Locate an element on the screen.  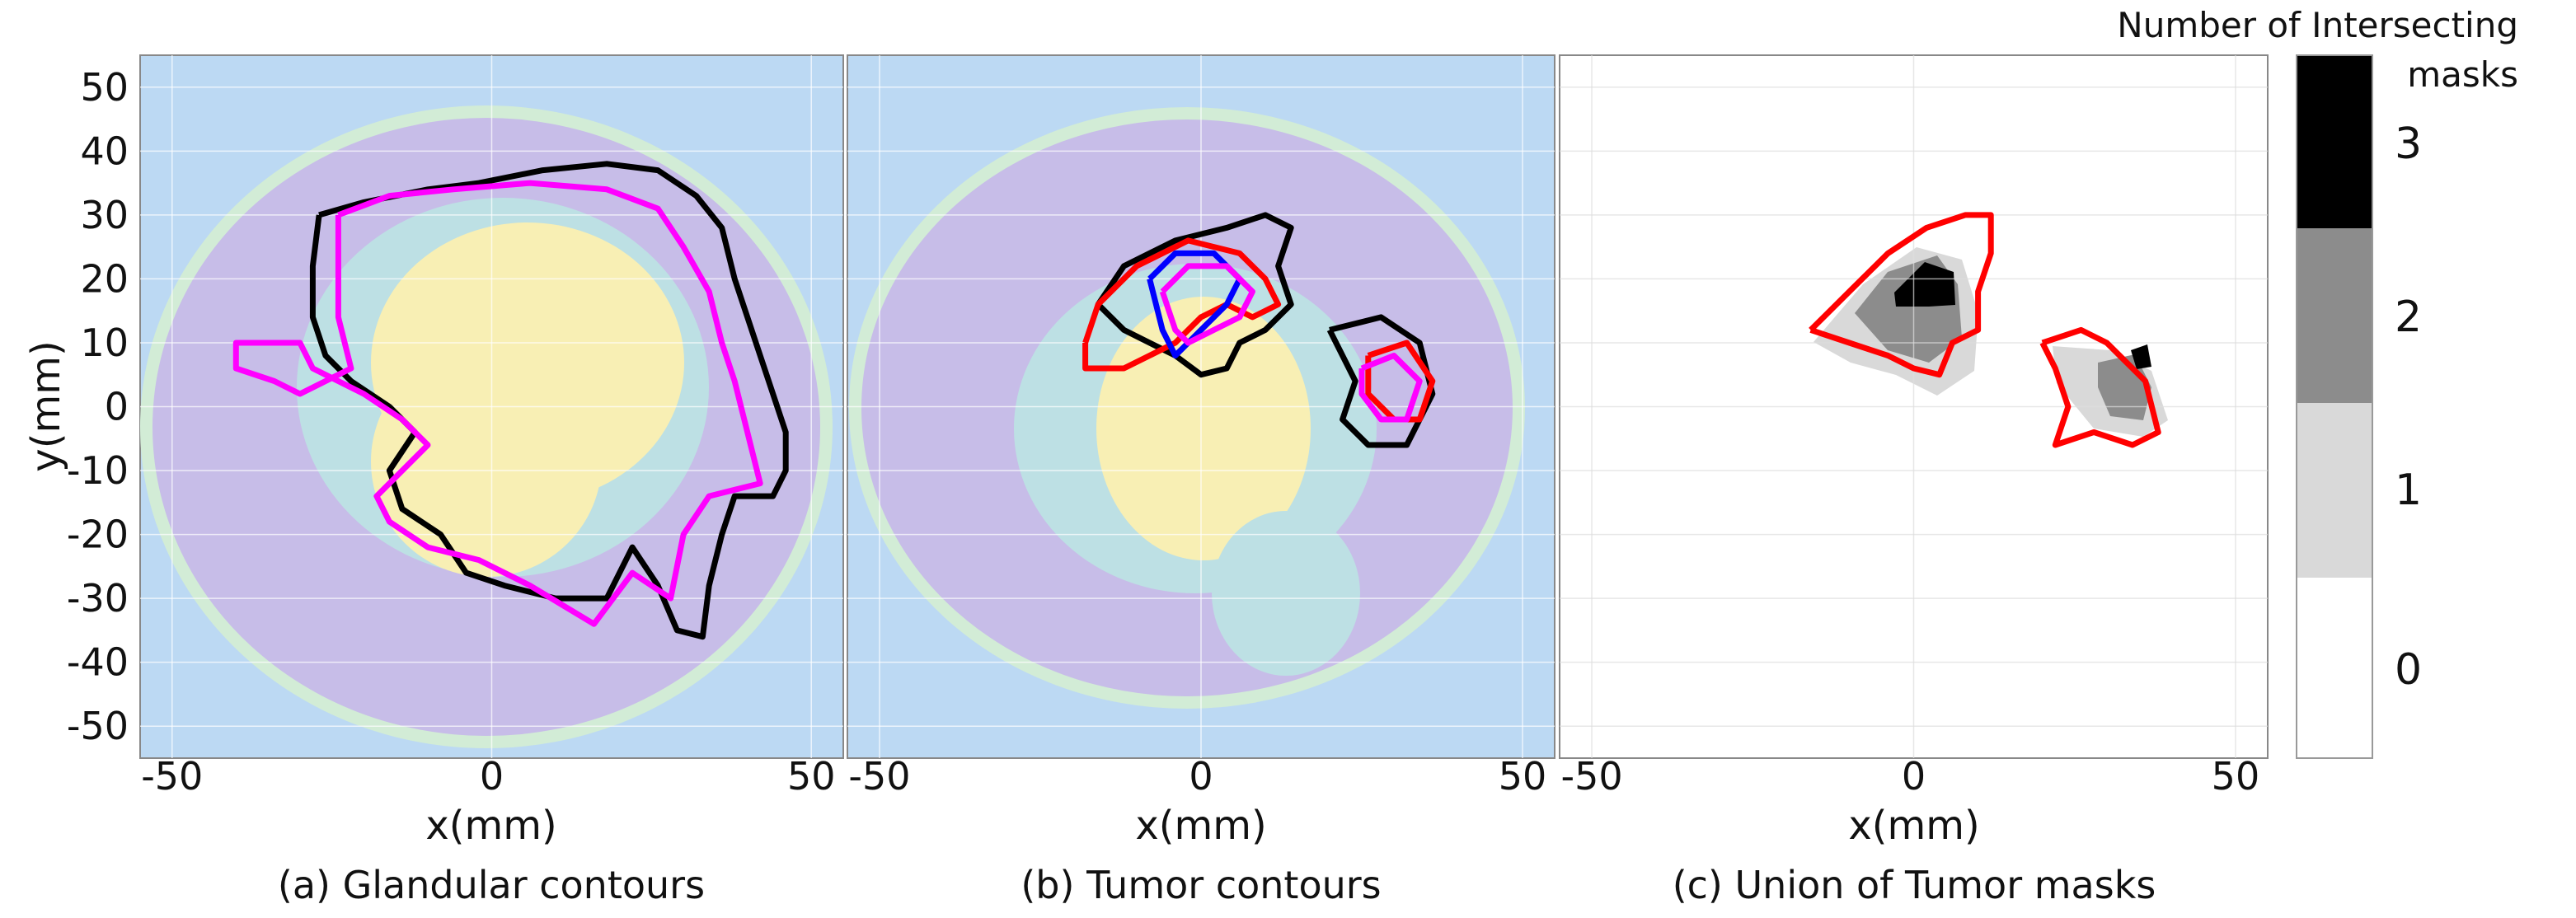
colorbar-title-line1: Number of Intersecting is located at coordinates (2318, 25).